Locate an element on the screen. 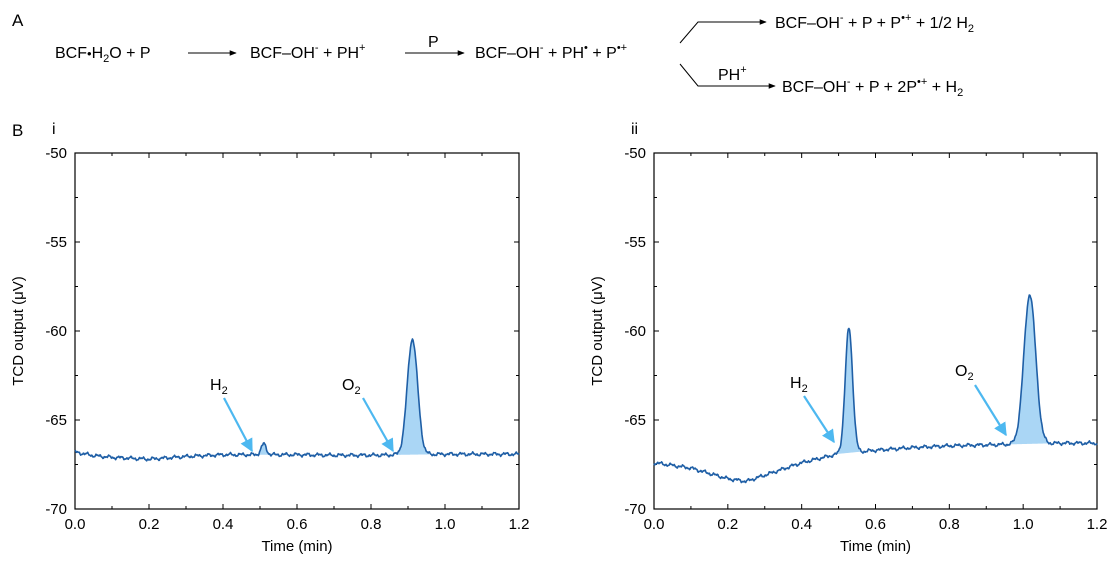 The width and height of the screenshot is (1111, 566). scheme-branch-top: BCF–OH- + P + P•+ + 1/2 H2 is located at coordinates (874, 23).